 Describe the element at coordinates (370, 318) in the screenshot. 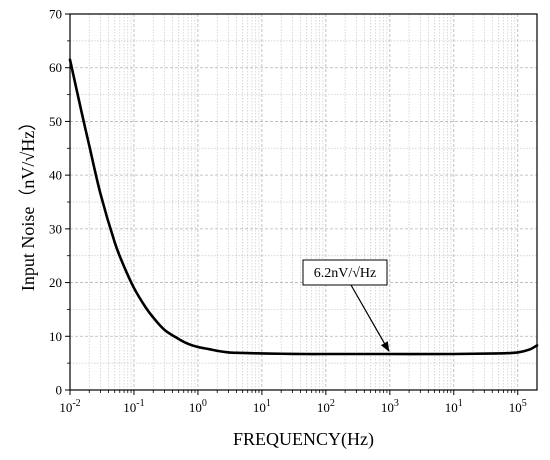

I see `annotation-arrow` at that location.